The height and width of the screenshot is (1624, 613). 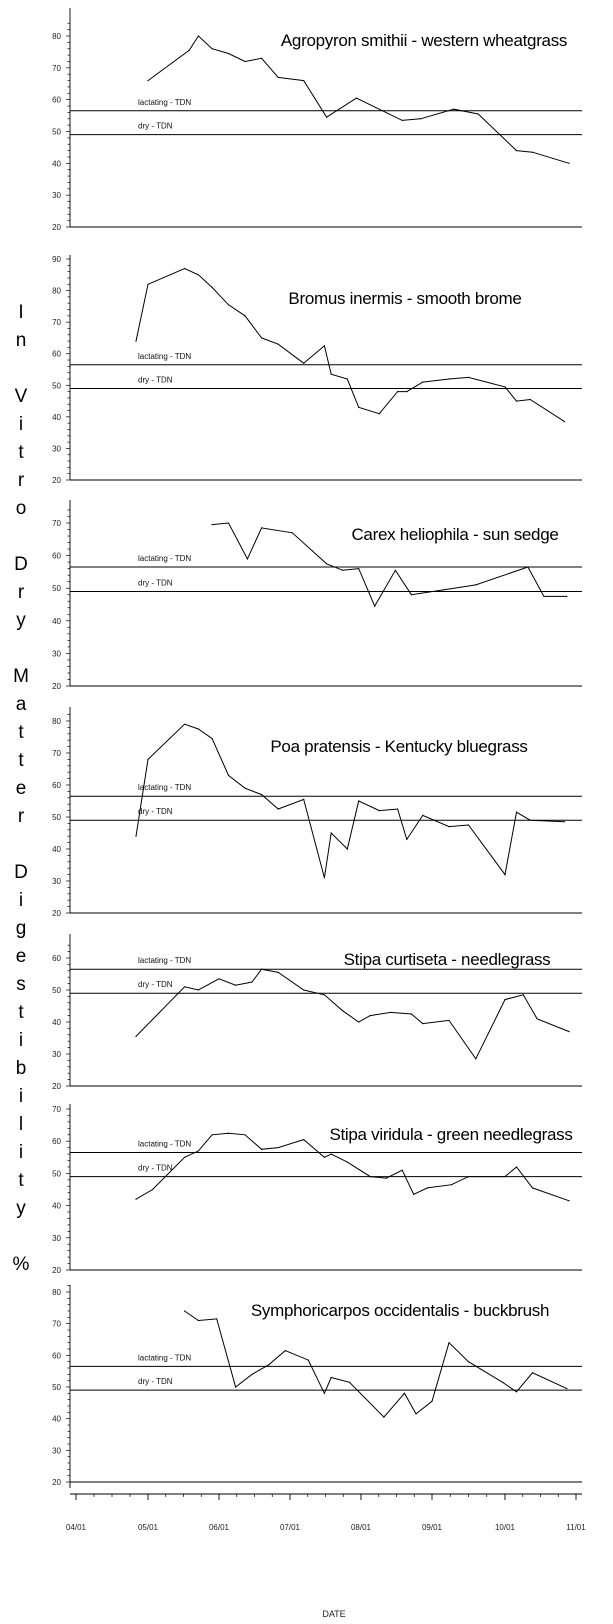 I want to click on panel-title: Poa pratensis - Kentucky bluegrass, so click(x=398, y=746).